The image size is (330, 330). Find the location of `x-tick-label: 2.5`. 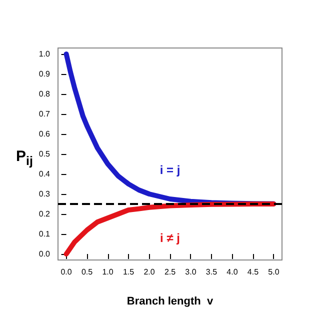

x-tick-label: 2.5 is located at coordinates (170, 272).